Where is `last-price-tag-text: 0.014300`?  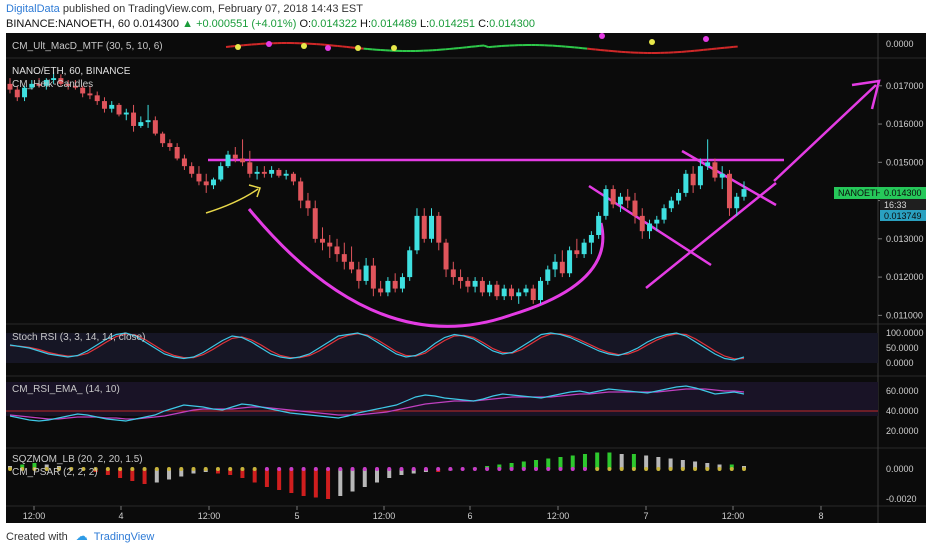
last-price-tag-text: 0.014300 is located at coordinates (903, 193).